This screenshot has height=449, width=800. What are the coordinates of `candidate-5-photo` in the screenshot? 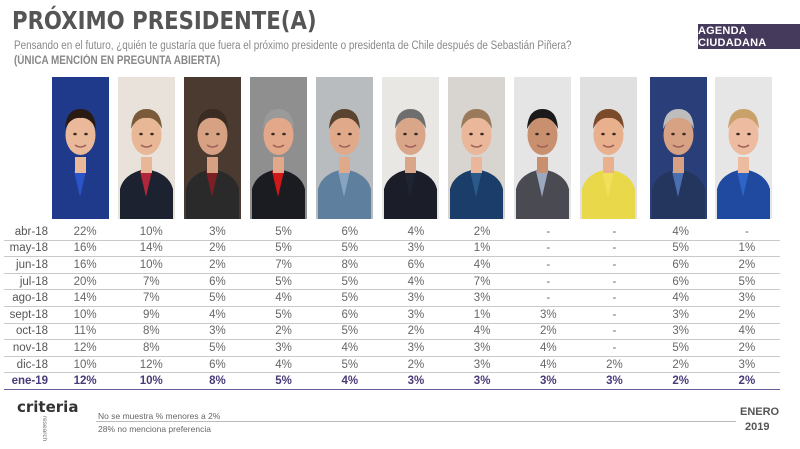 It's located at (344, 148).